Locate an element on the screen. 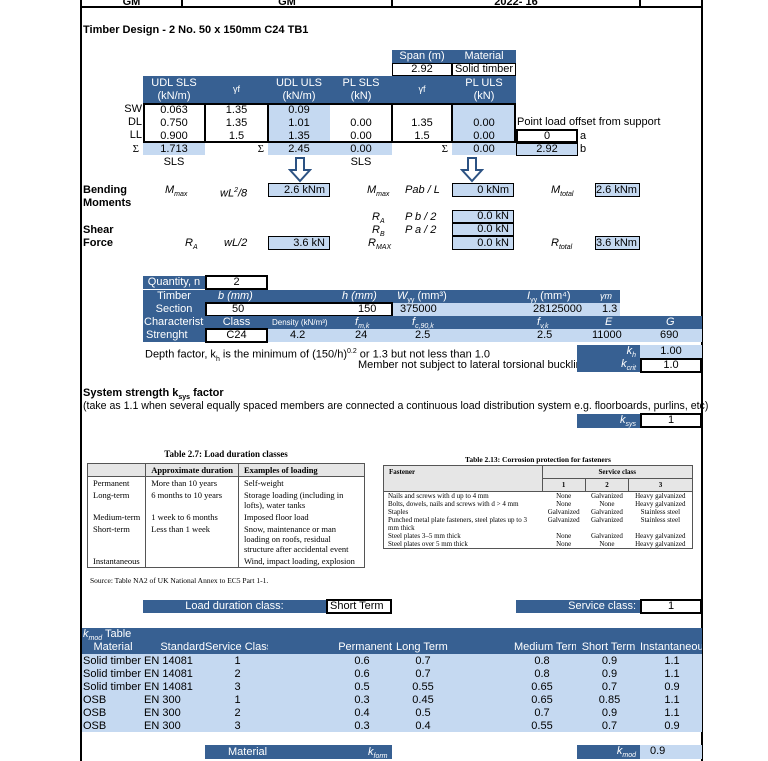 The height and width of the screenshot is (761, 768). kcrit-input: 1.0 is located at coordinates (671, 365).